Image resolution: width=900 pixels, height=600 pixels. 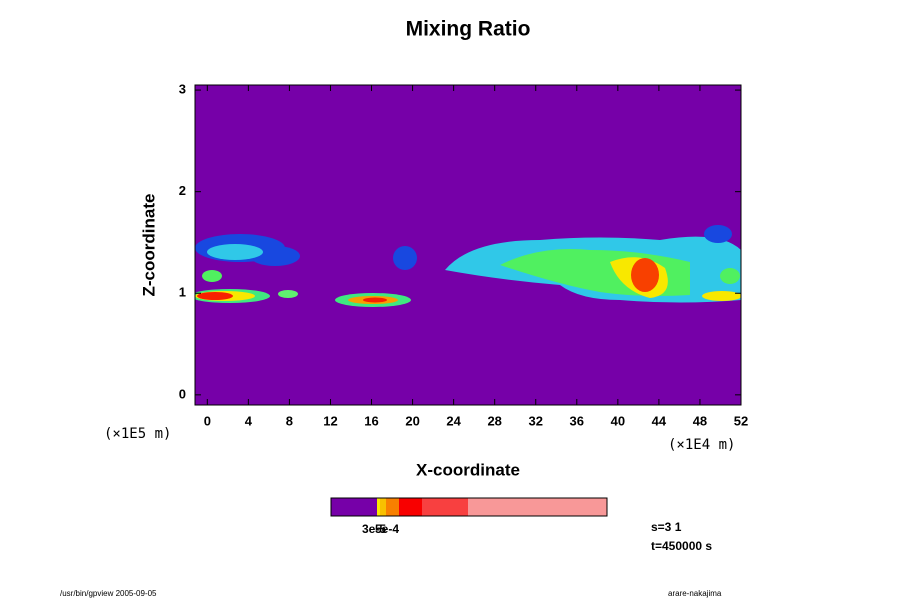 I want to click on y-tick-label: 3, so click(x=182, y=89).